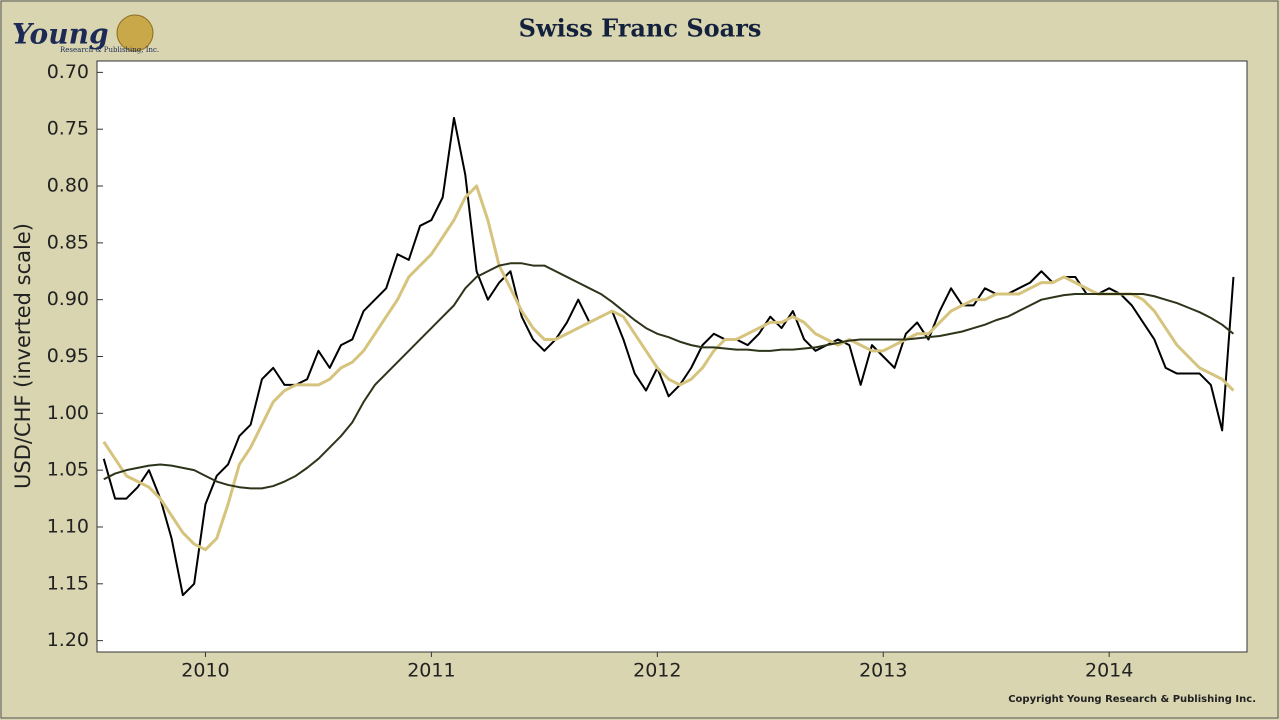 The width and height of the screenshot is (1280, 720). What do you see at coordinates (68, 129) in the screenshot?
I see `y-tick-label: 0.75` at bounding box center [68, 129].